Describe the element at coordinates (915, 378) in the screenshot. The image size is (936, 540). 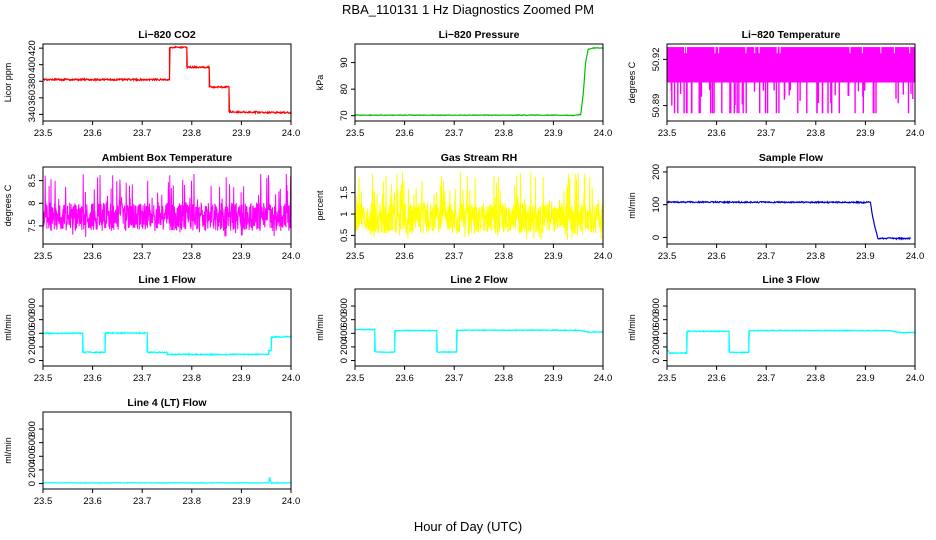
I see `panel-9-xtick-label-5: 24.0` at that location.